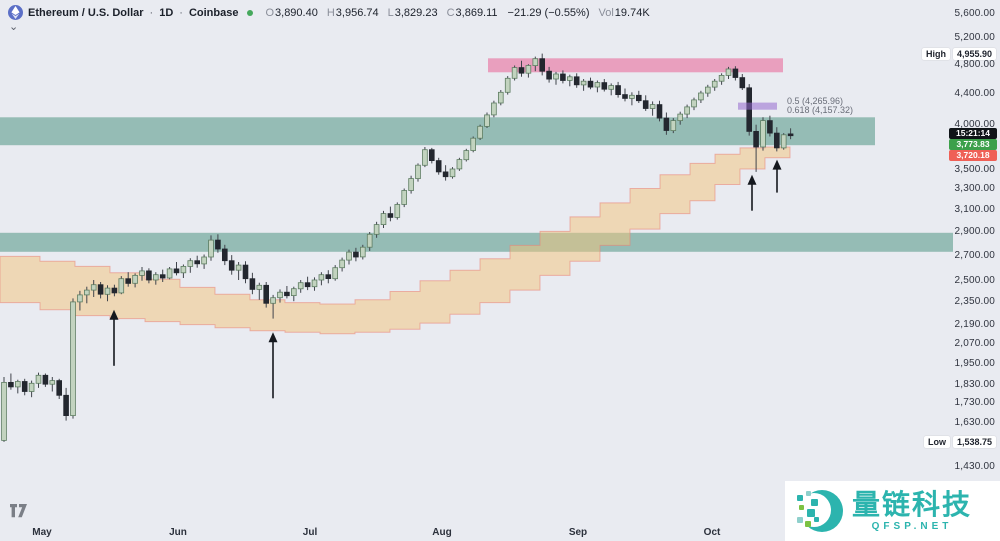  I want to click on supply-zone-teal-upper, so click(437, 131).